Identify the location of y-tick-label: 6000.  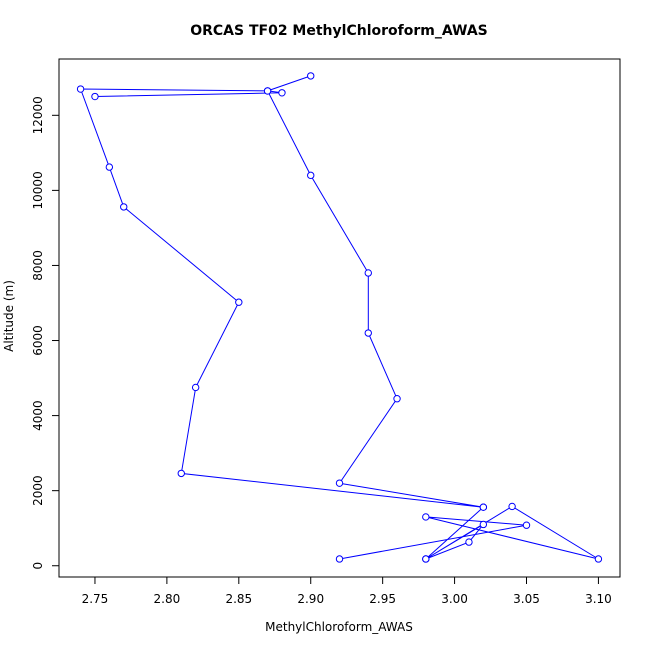
(38, 340).